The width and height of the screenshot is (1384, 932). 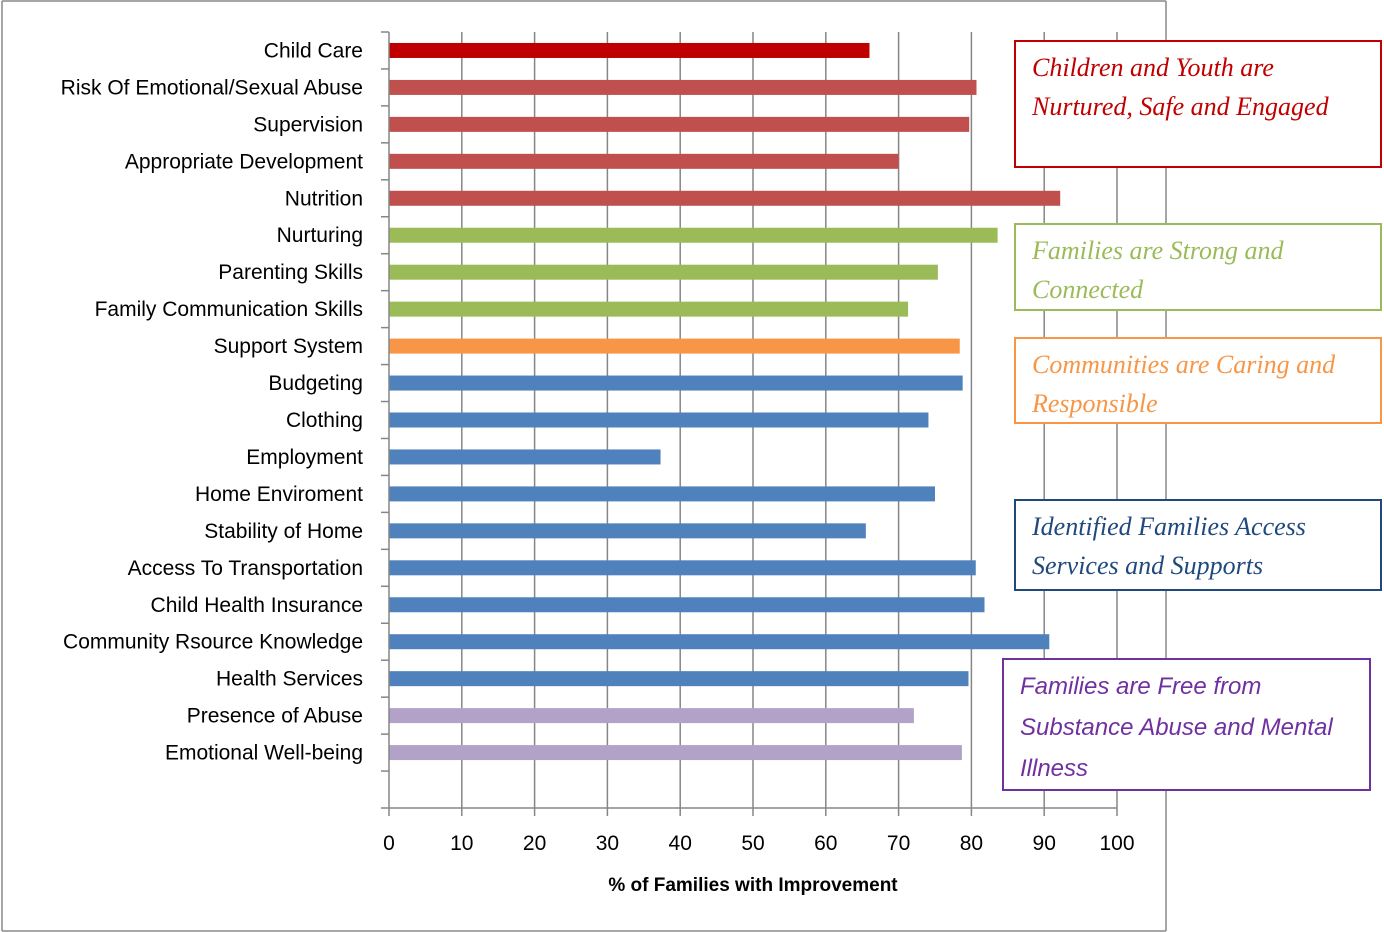 I want to click on x-tick-label: 80, so click(x=971, y=843).